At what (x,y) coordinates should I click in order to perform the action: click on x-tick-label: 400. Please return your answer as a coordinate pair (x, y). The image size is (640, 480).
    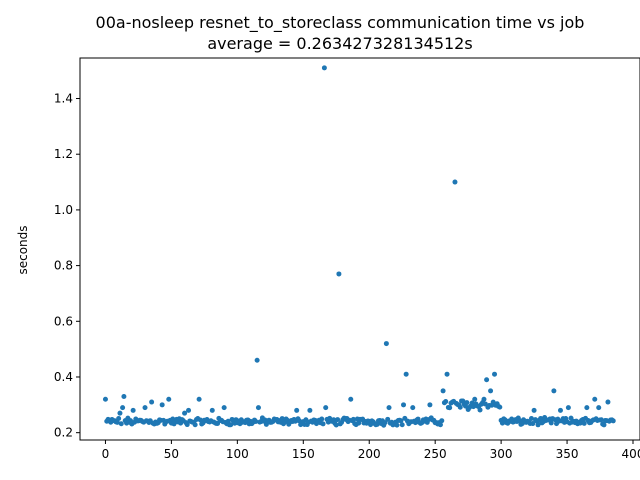
    Looking at the image, I should click on (631, 454).